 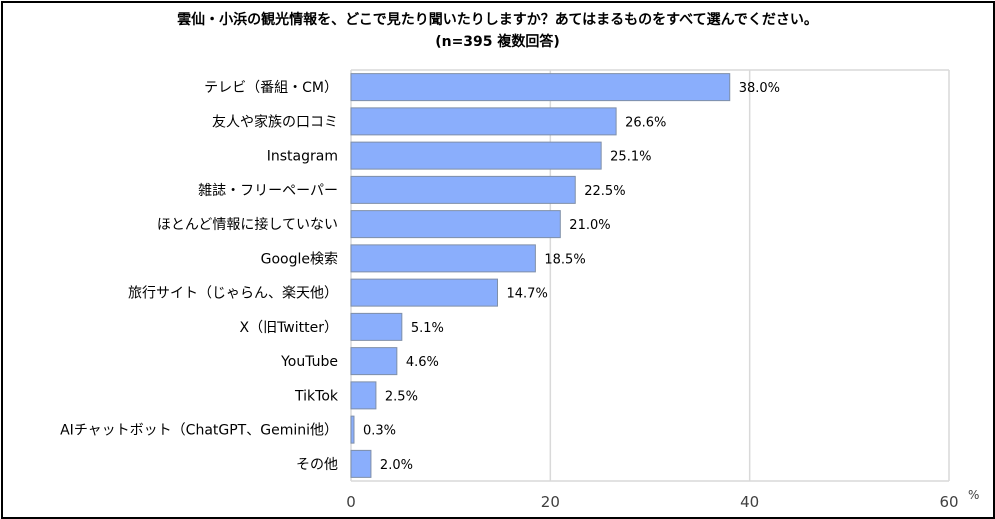 I want to click on category-label: その他, so click(x=317, y=465).